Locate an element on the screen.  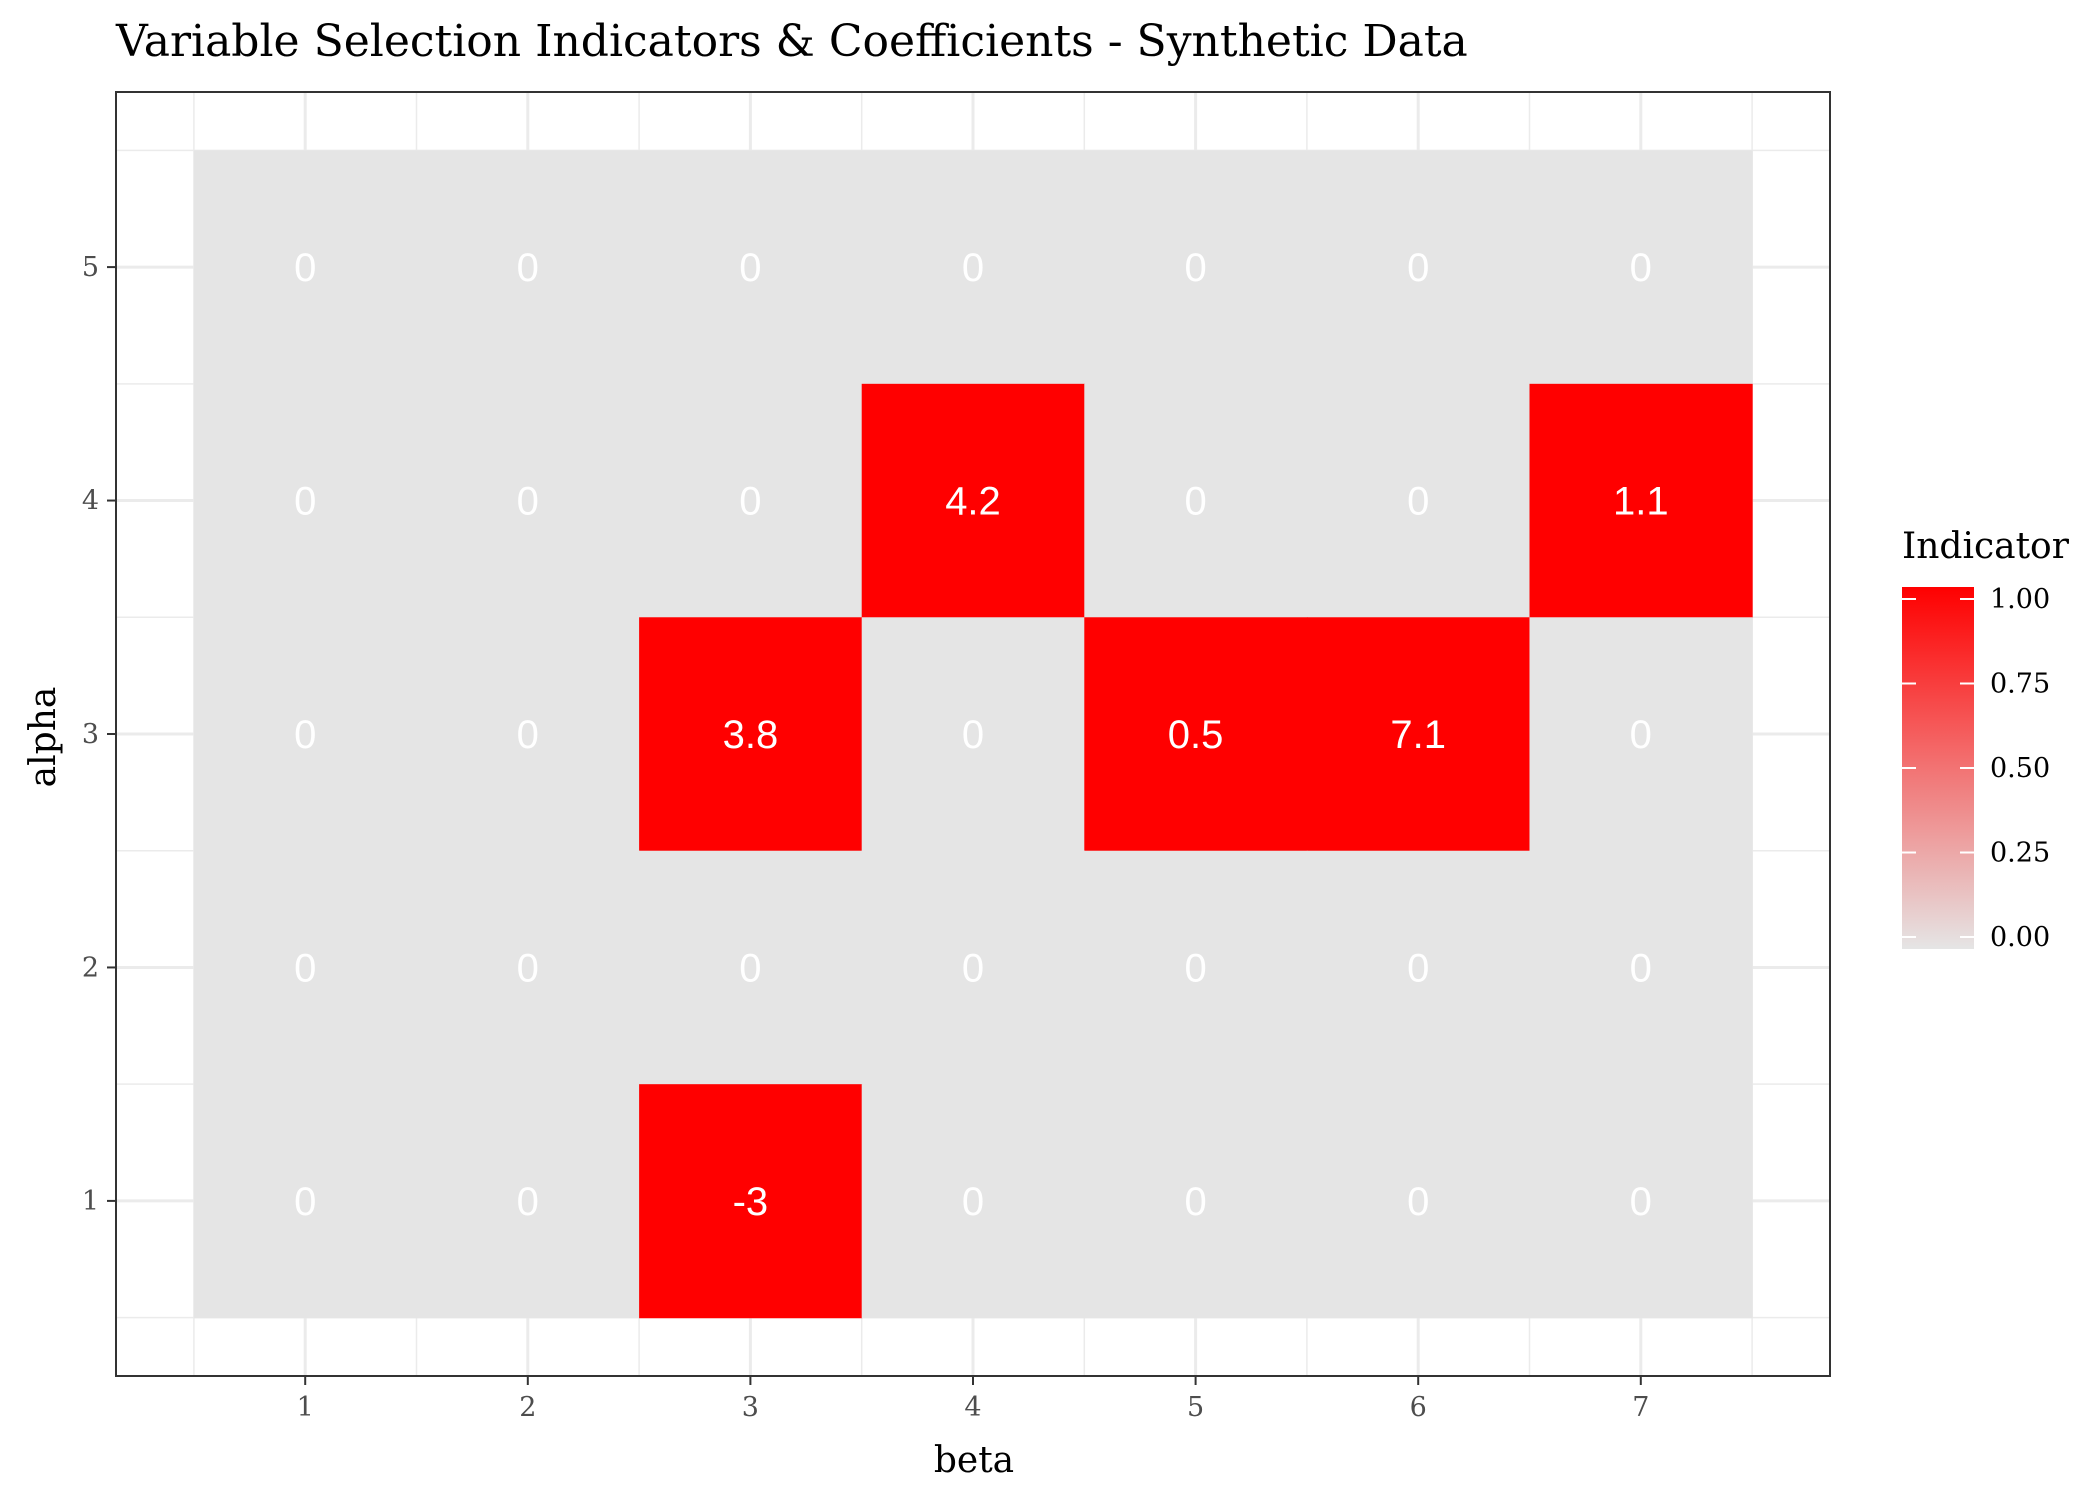
y-tick-label: 5 is located at coordinates (90, 267).